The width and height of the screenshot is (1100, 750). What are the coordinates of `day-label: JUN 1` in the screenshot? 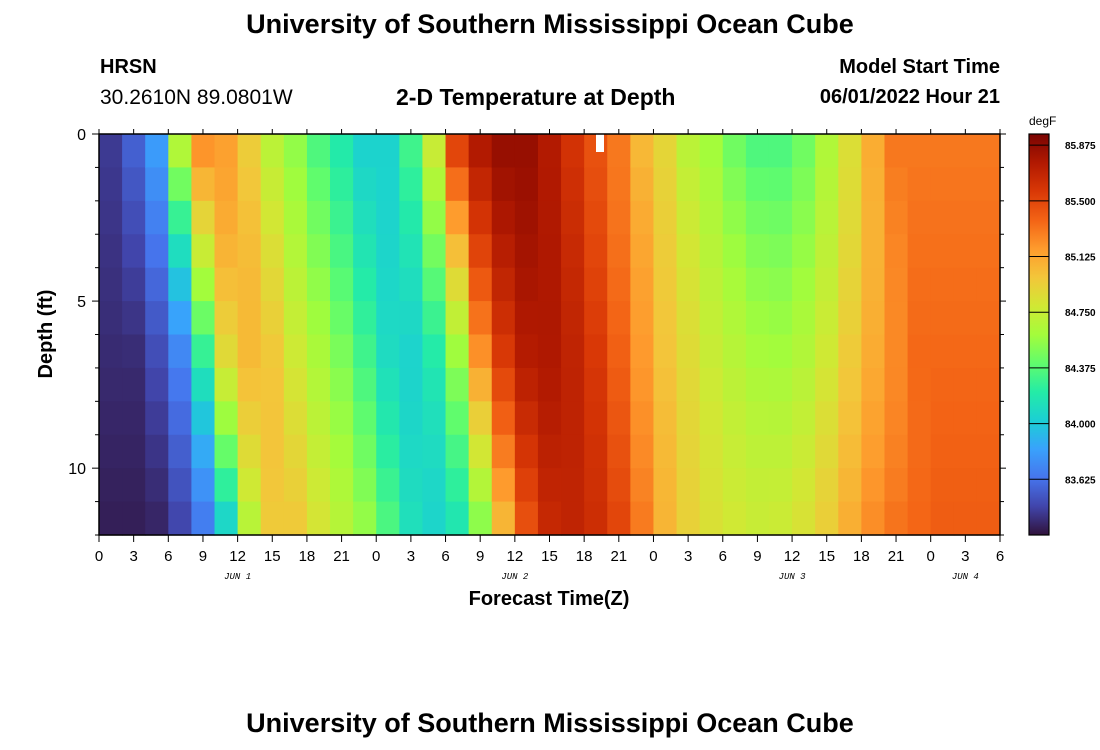 It's located at (237, 577).